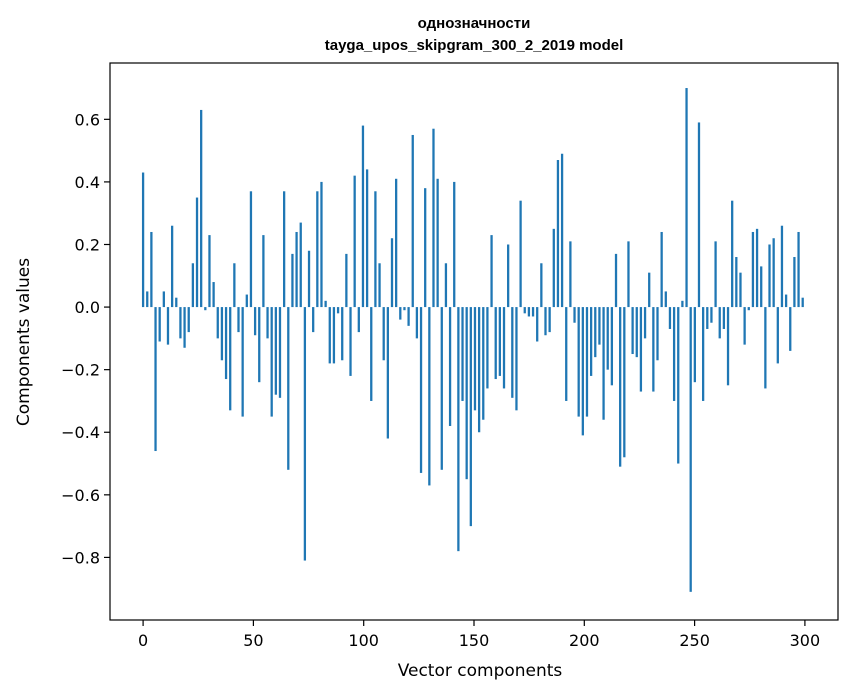 The height and width of the screenshot is (696, 867). I want to click on y-tick-label: 0.2, so click(87, 244).